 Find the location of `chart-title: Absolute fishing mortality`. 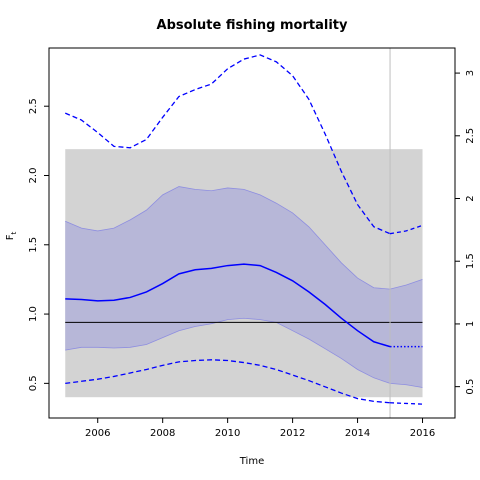

chart-title: Absolute fishing mortality is located at coordinates (252, 25).